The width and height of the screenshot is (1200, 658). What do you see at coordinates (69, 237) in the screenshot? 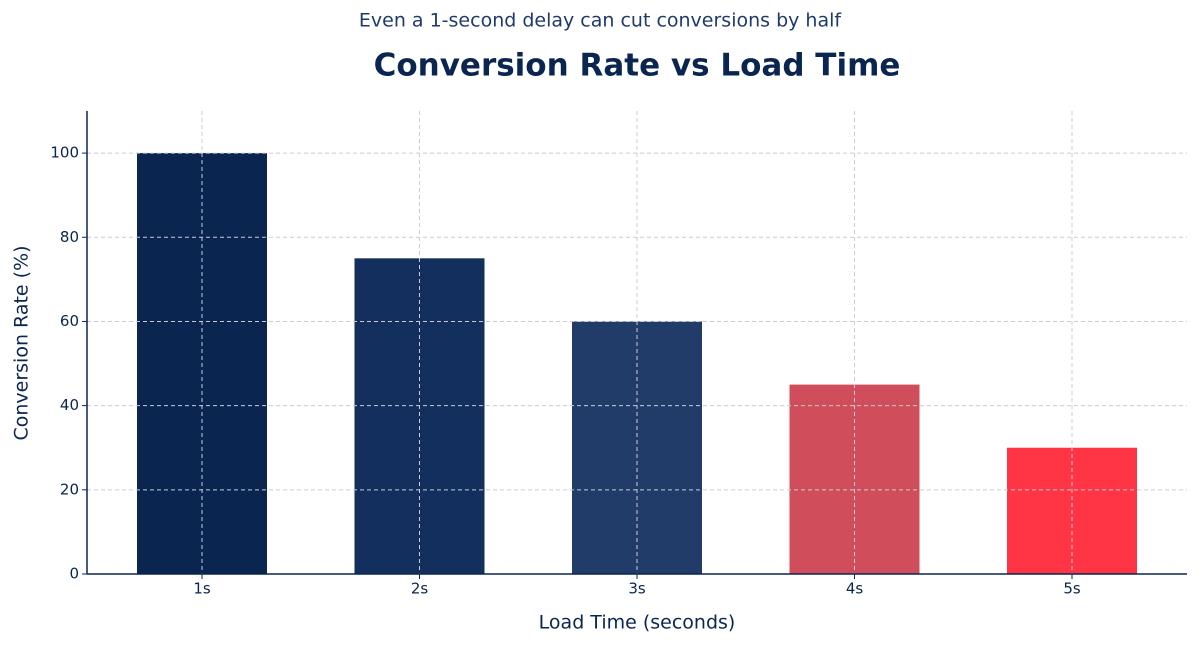
I see `y-tick-label: 80` at bounding box center [69, 237].